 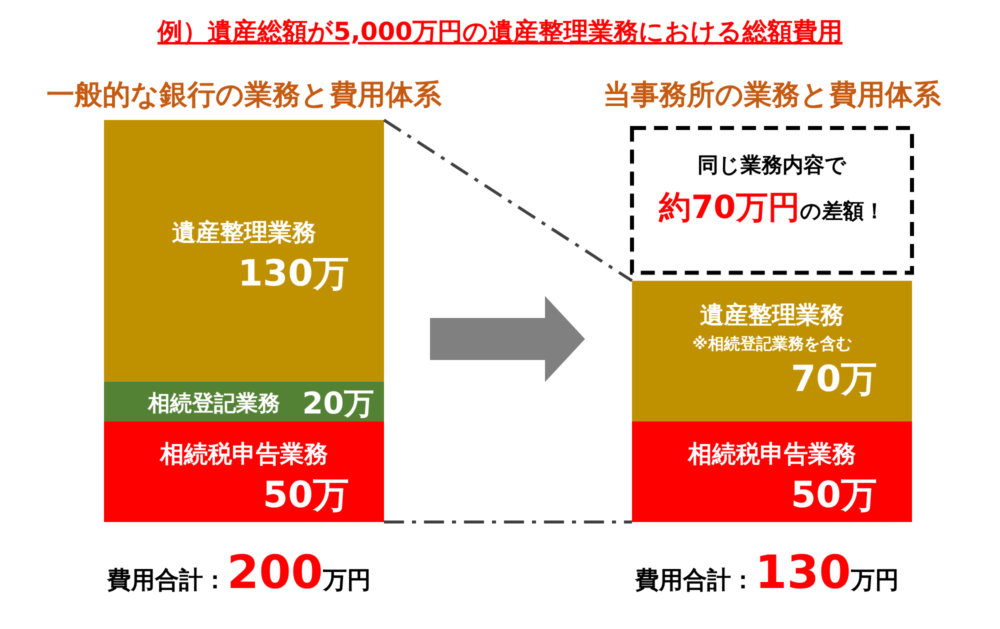 I want to click on data-label: 130万, so click(x=293, y=274).